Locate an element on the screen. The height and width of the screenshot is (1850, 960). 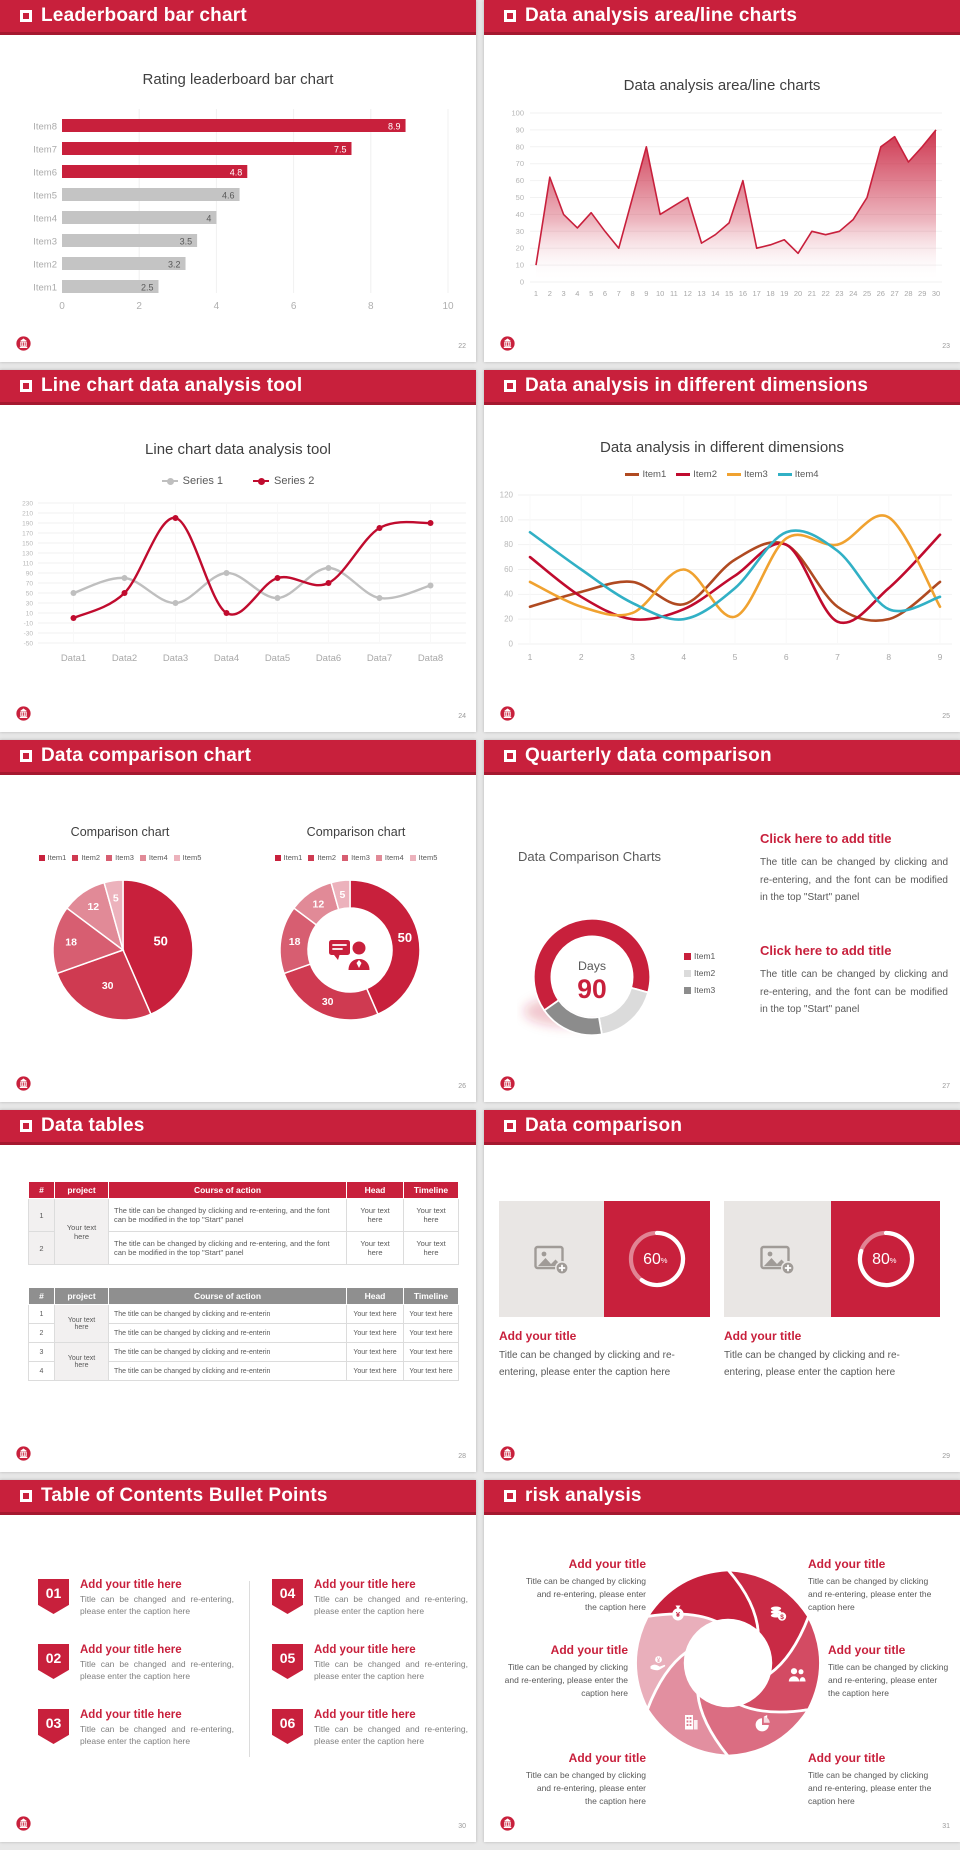
page-number: 24 is located at coordinates (462, 716).